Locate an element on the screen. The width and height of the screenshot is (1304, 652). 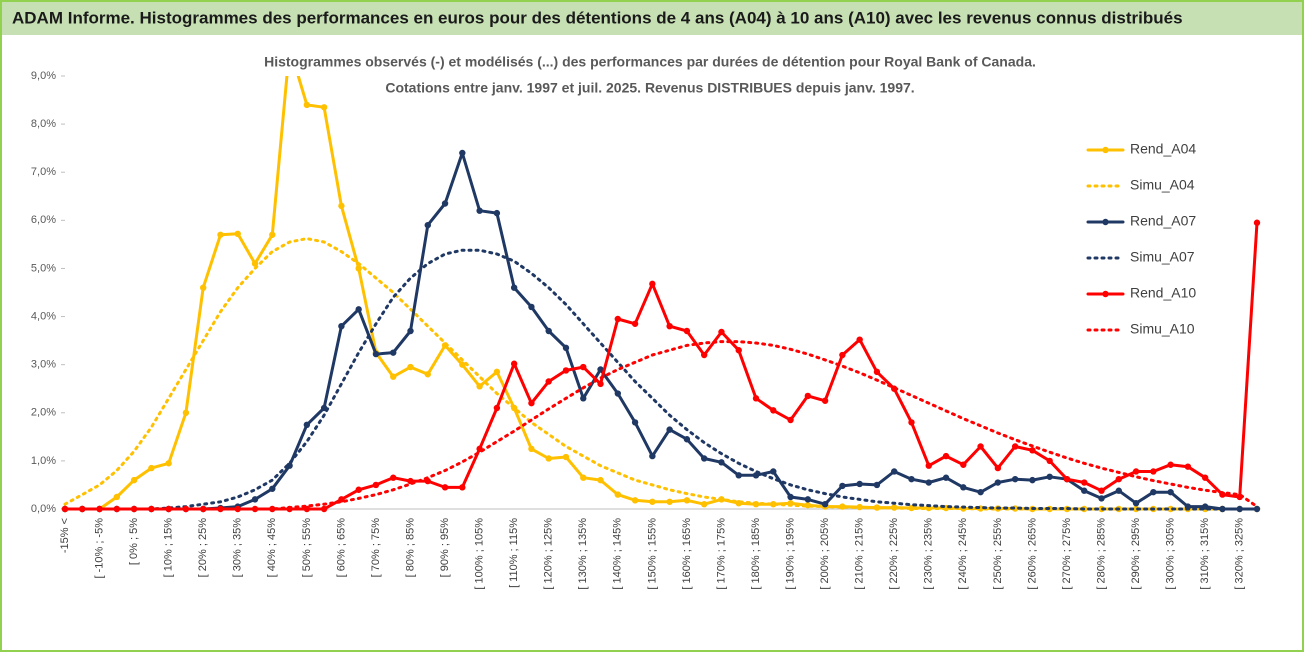
y-tick-label: 6,0% is located at coordinates (43, 220).